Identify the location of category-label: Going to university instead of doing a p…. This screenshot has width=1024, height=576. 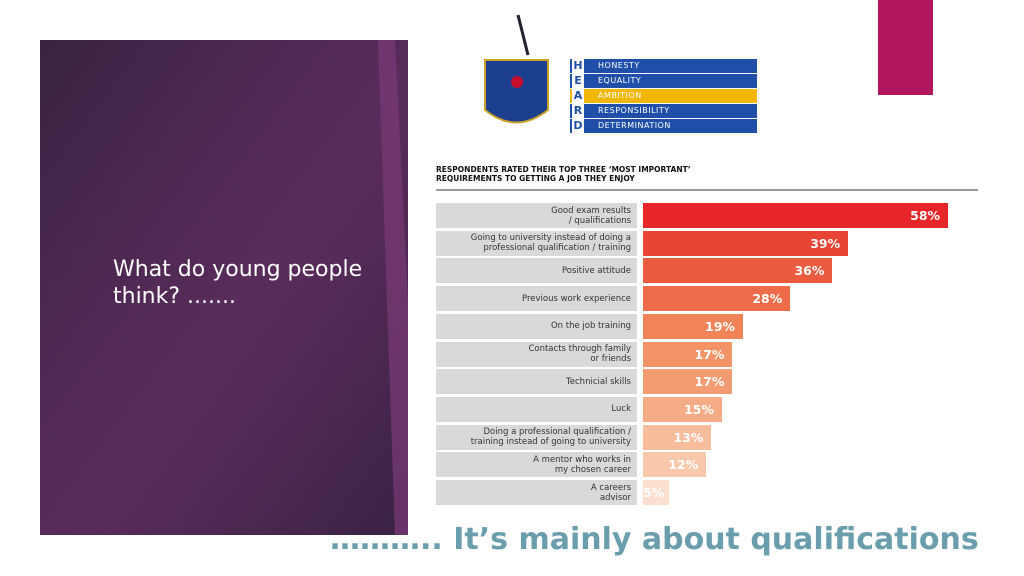
(550, 243).